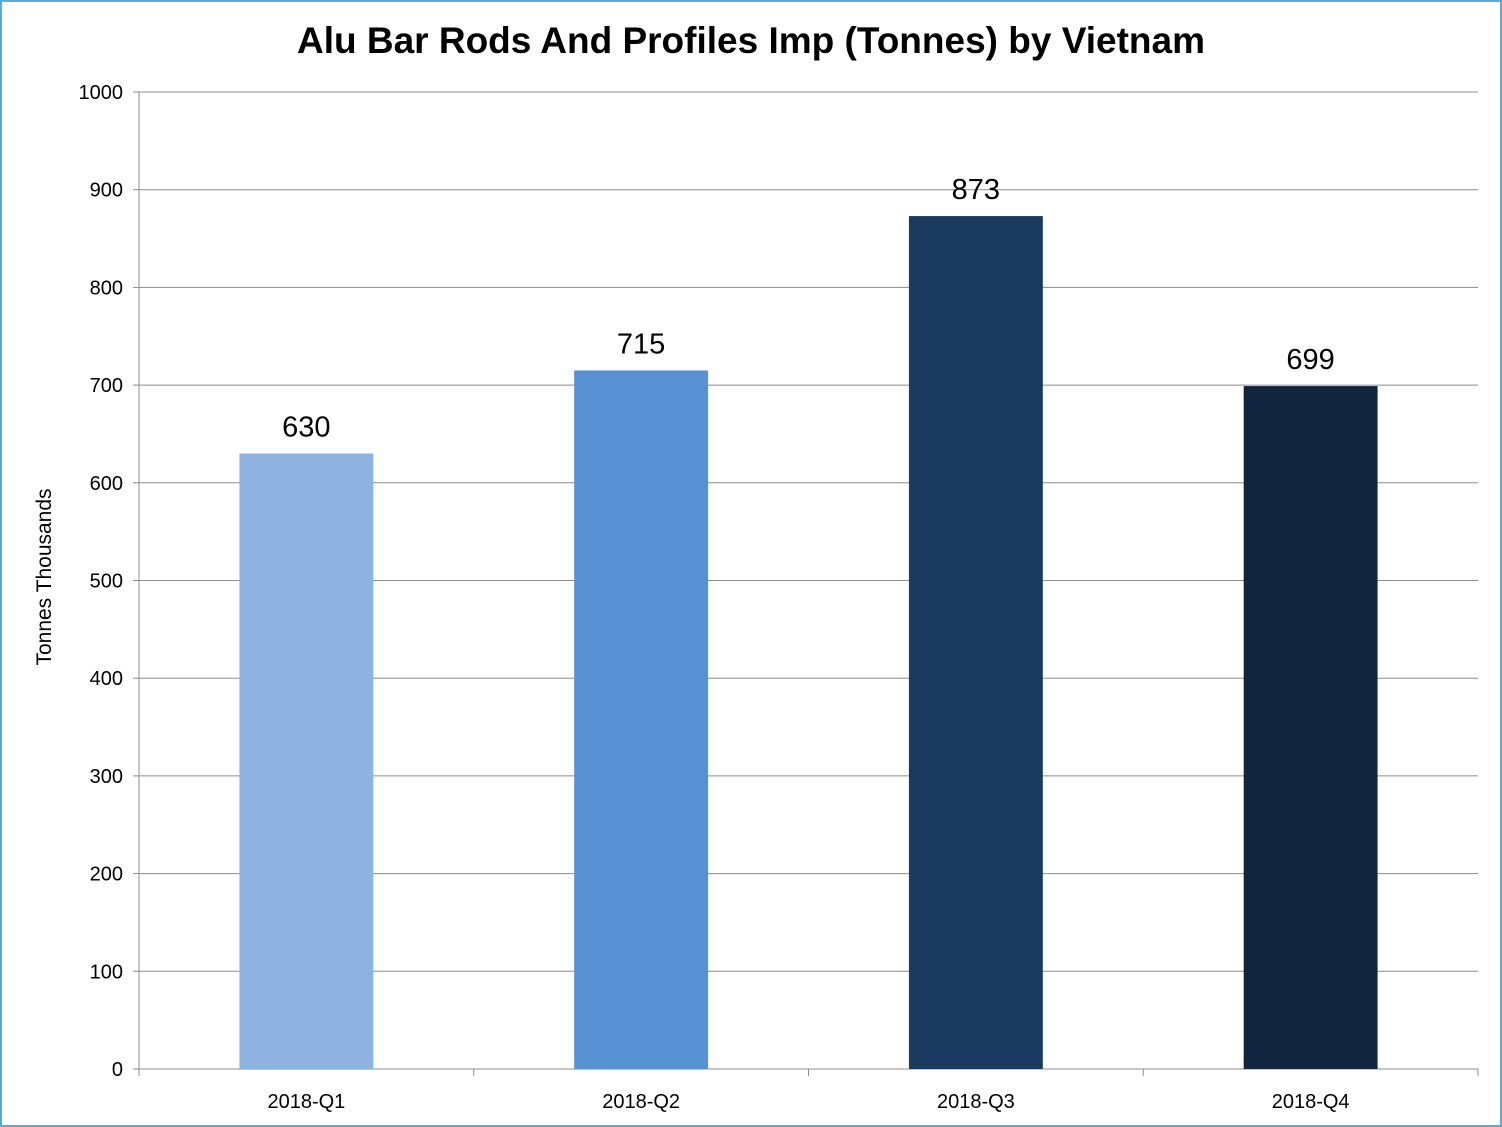  Describe the element at coordinates (117, 1070) in the screenshot. I see `y-tick-label: 0` at that location.